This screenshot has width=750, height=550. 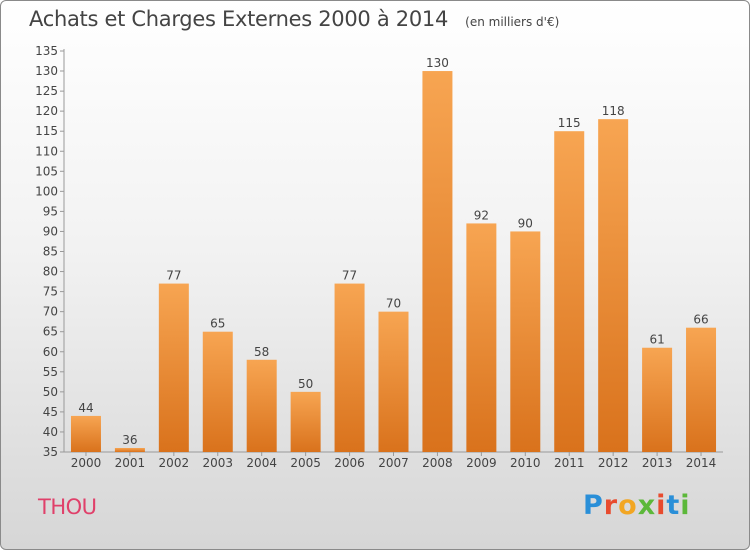 What do you see at coordinates (613, 463) in the screenshot?
I see `x-tick-label: 2012` at bounding box center [613, 463].